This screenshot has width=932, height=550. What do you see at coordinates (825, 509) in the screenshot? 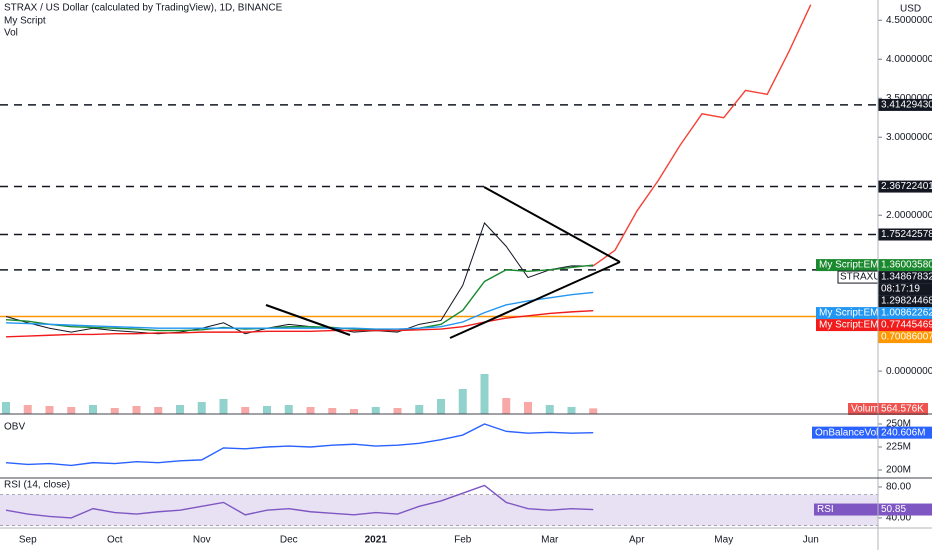
I see `series-name: RSI` at bounding box center [825, 509].